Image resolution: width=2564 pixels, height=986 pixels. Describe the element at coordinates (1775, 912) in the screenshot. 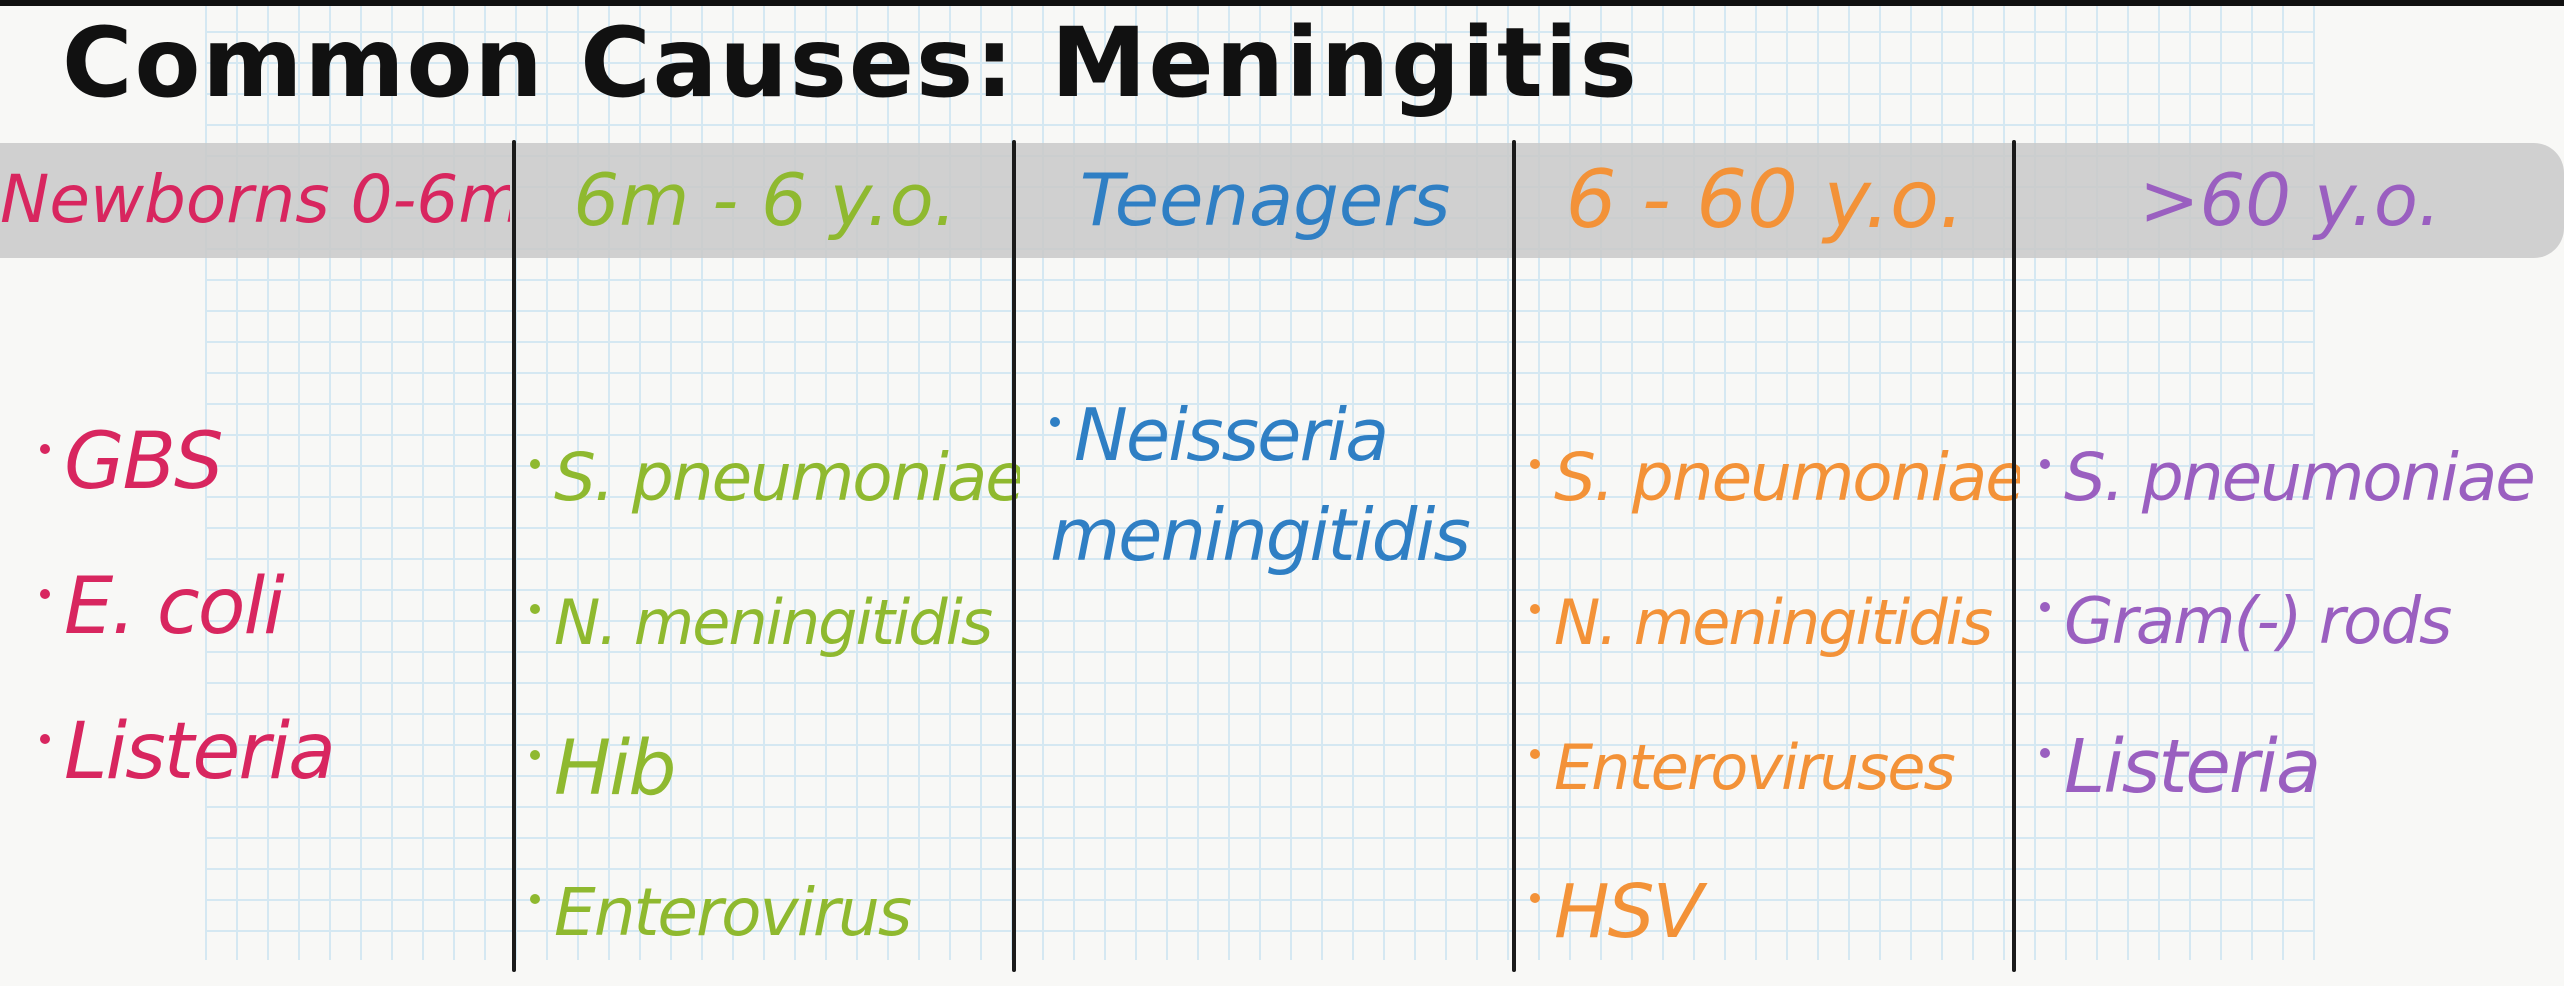

I see `list-item: HSV` at that location.